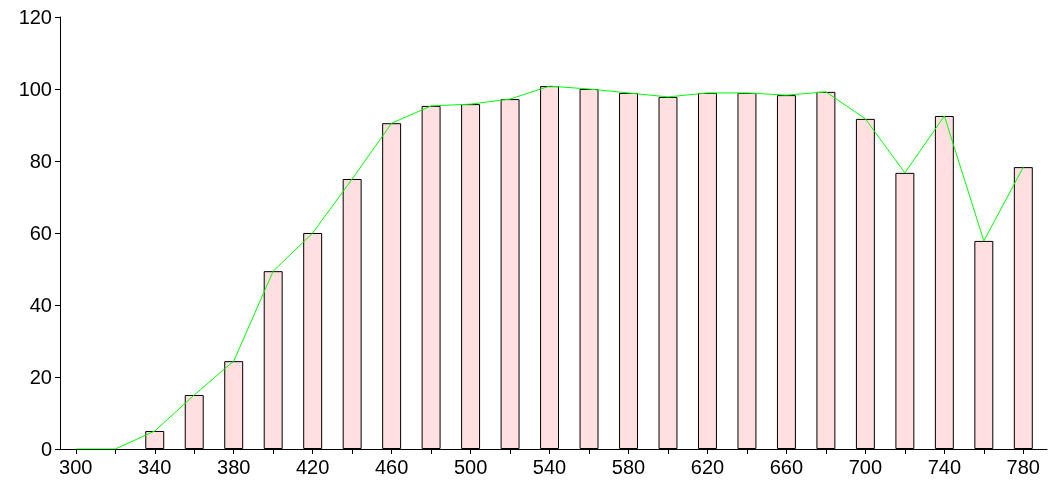  What do you see at coordinates (944, 467) in the screenshot?
I see `x-tick-label: 740` at bounding box center [944, 467].